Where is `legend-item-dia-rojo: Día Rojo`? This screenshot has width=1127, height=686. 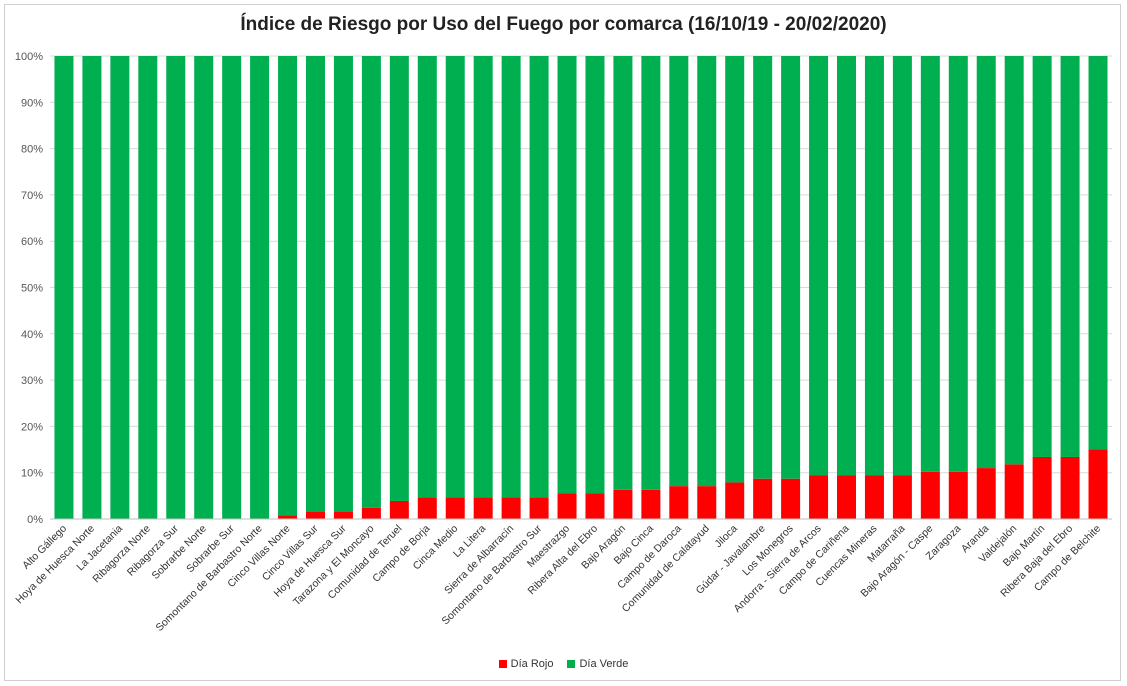
legend-item-dia-rojo: Día Rojo is located at coordinates (526, 664).